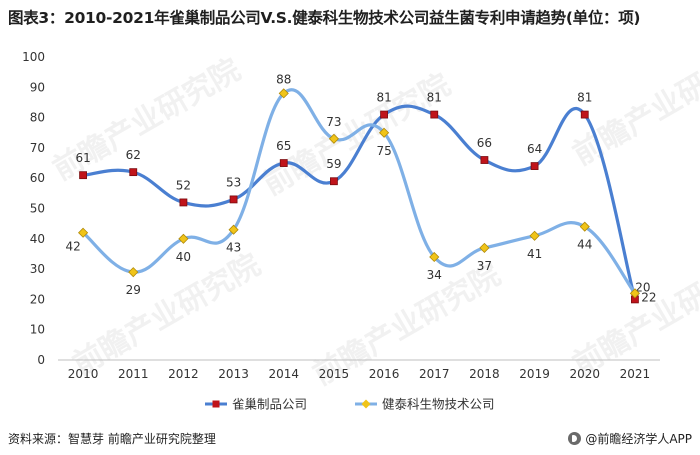  I want to click on data-label: 59, so click(333, 164).